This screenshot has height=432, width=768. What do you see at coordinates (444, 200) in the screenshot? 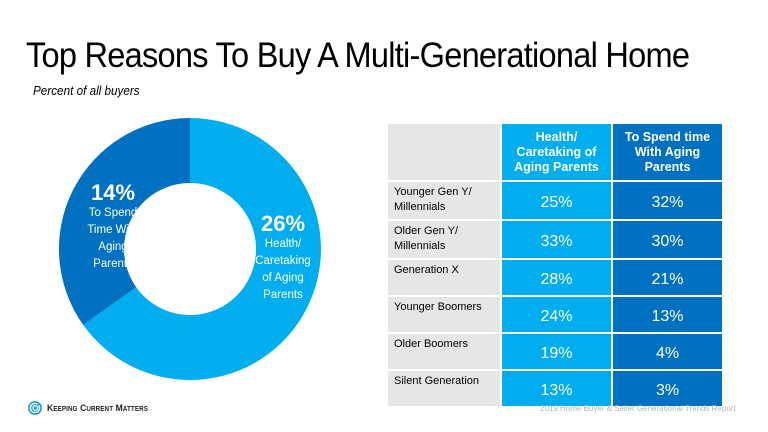
I see `row-label: Younger Gen Y/Millennials` at bounding box center [444, 200].